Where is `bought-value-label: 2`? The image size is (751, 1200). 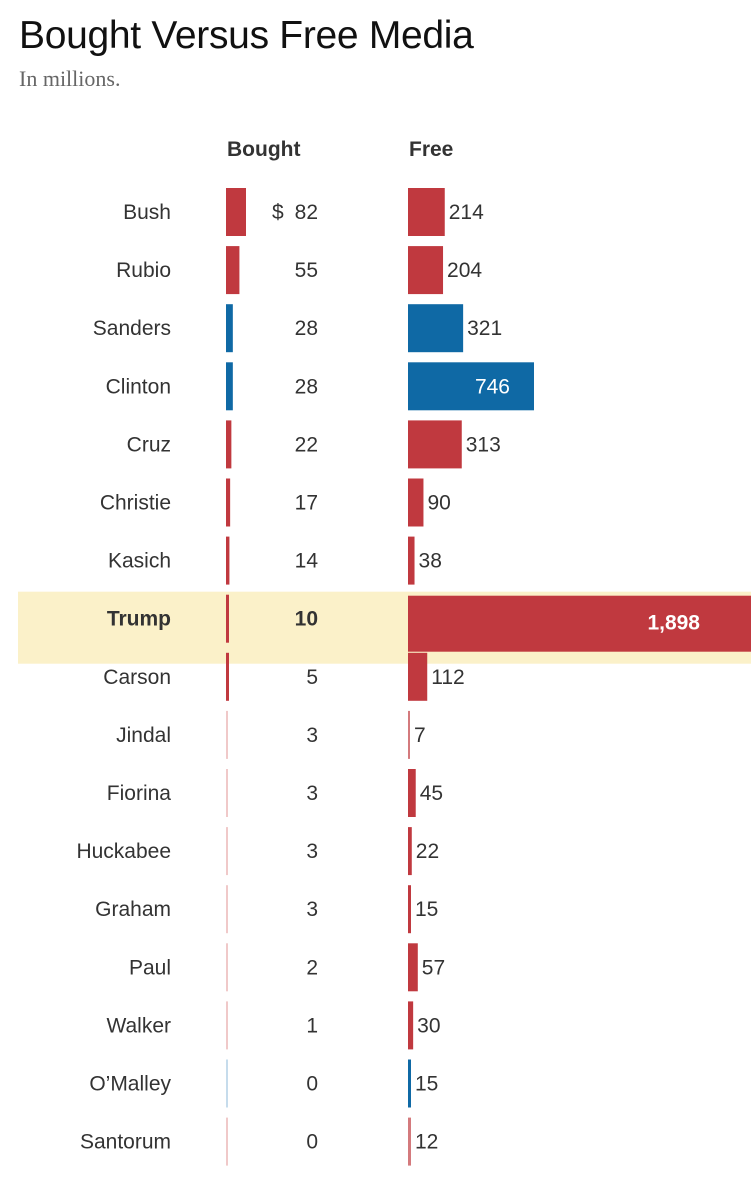
bought-value-label: 2 is located at coordinates (312, 967).